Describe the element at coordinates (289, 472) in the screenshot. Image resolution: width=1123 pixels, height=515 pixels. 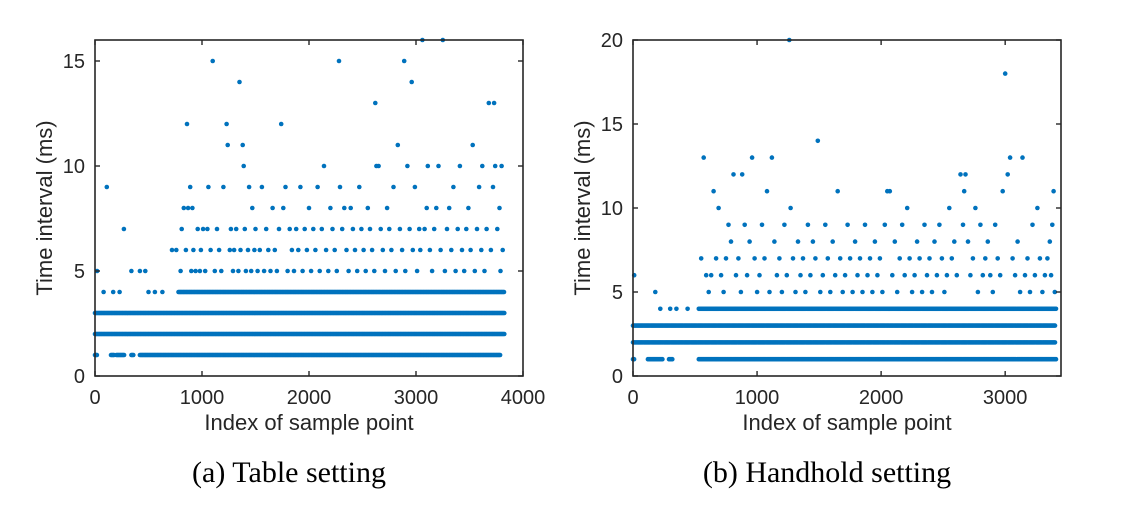
I see `caption-table-setting: (a) Table setting` at that location.